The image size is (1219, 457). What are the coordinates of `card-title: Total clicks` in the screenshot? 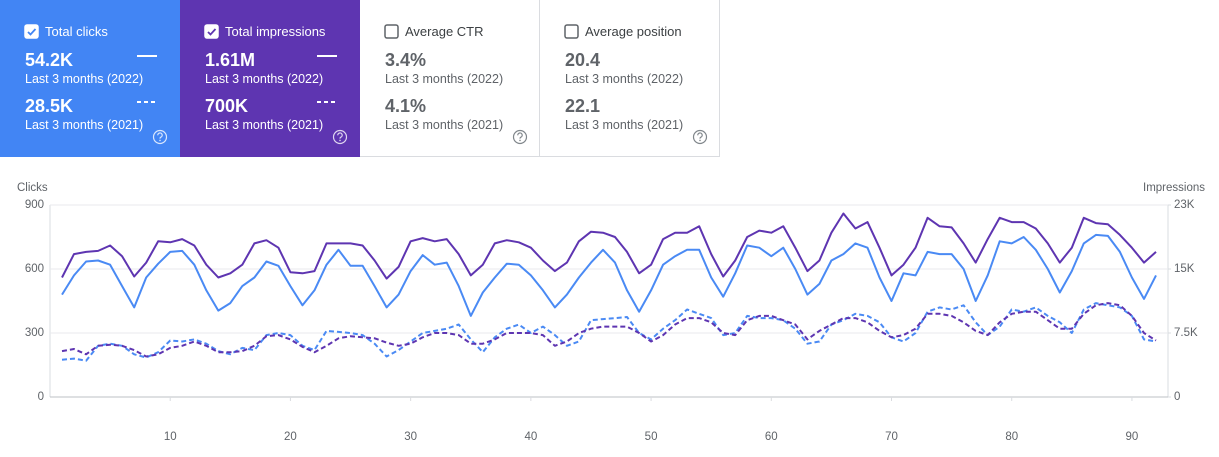 It's located at (76, 31).